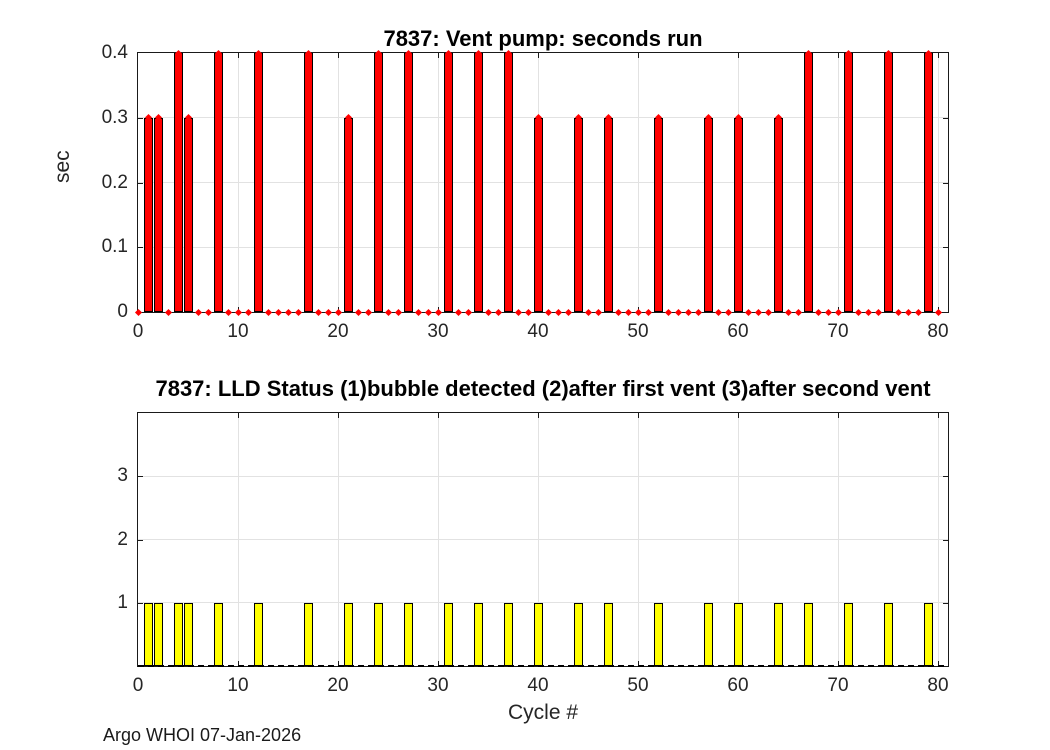  What do you see at coordinates (202, 735) in the screenshot?
I see `footer-note: Argo WHOI 07-Jan-2026` at bounding box center [202, 735].